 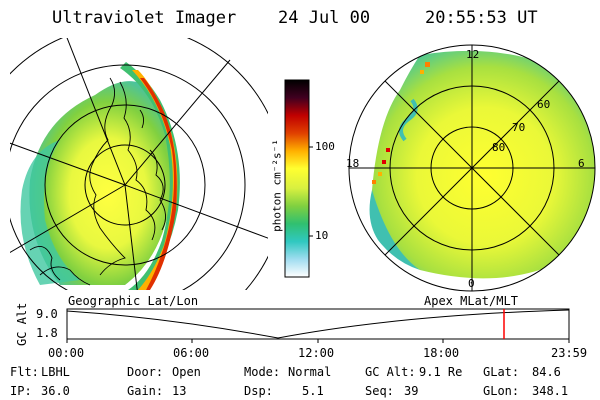 I want to click on observation-date: 24 Jul 00, so click(x=324, y=18).